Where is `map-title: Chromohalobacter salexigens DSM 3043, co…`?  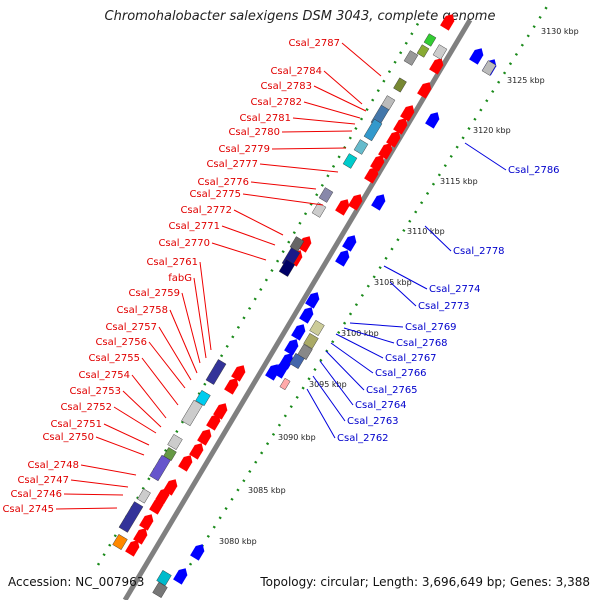 map-title: Chromohalobacter salexigens DSM 3043, co… is located at coordinates (300, 16).